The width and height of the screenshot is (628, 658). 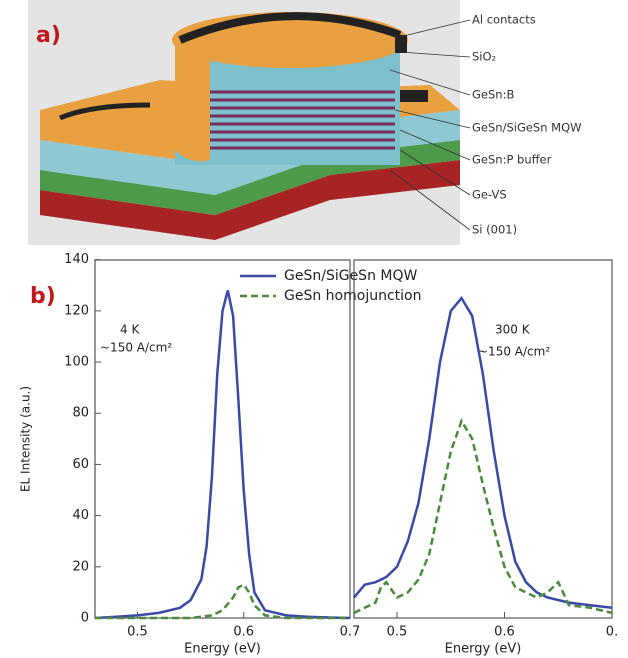 I want to click on y-tick-label: 20, so click(x=80, y=566).